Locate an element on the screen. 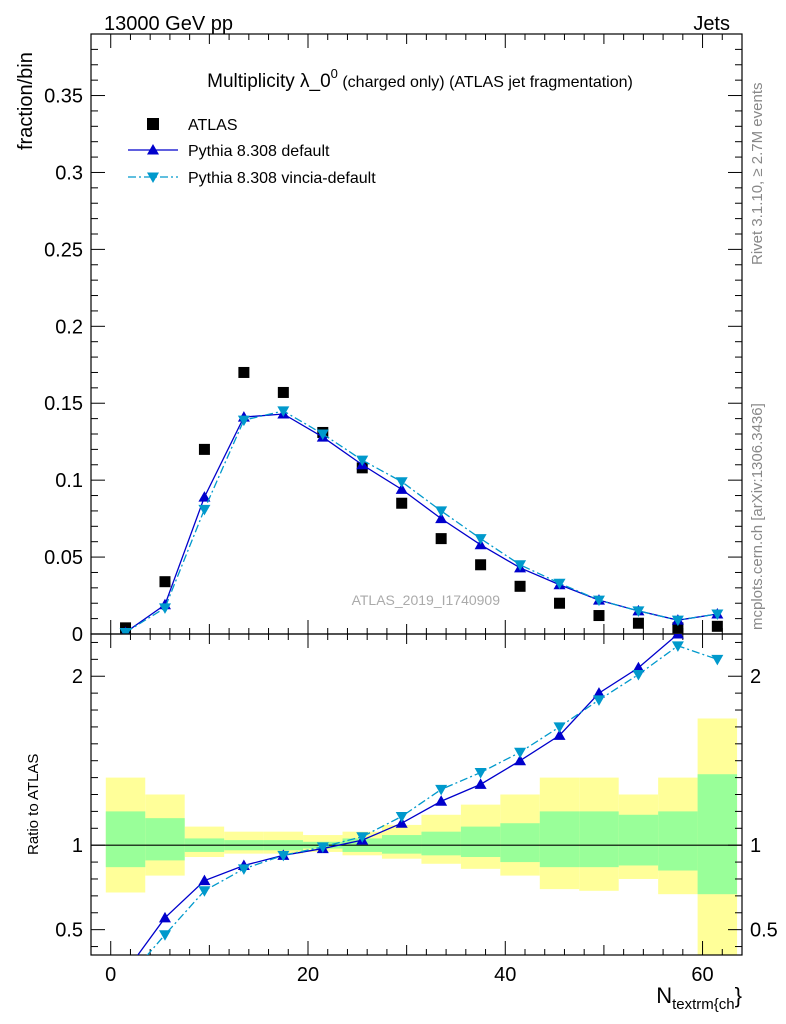  x-tick-label: 0 is located at coordinates (110, 975).